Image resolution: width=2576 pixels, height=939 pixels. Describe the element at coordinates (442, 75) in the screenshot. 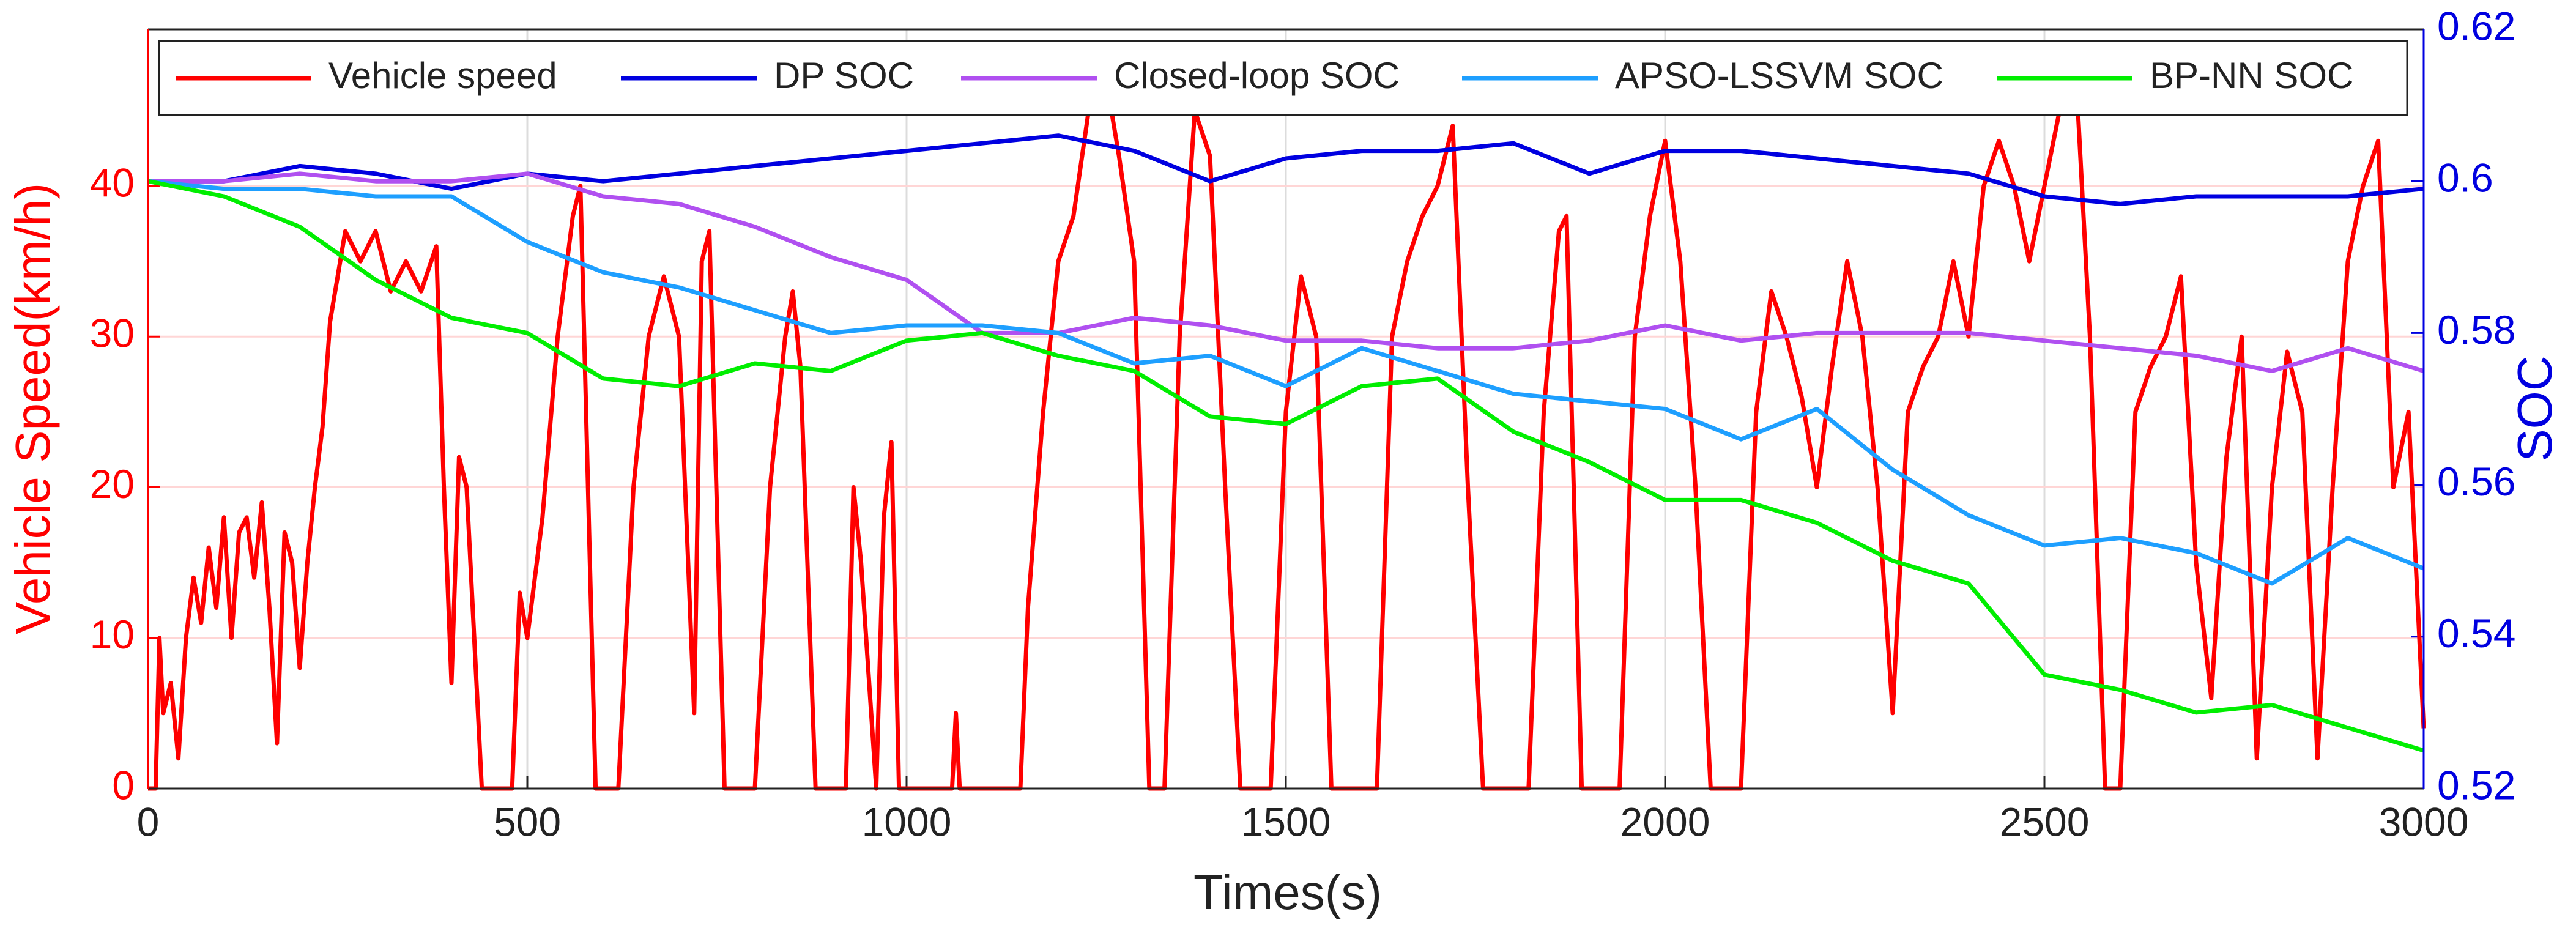

I see `legend-label: Vehicle speed` at that location.